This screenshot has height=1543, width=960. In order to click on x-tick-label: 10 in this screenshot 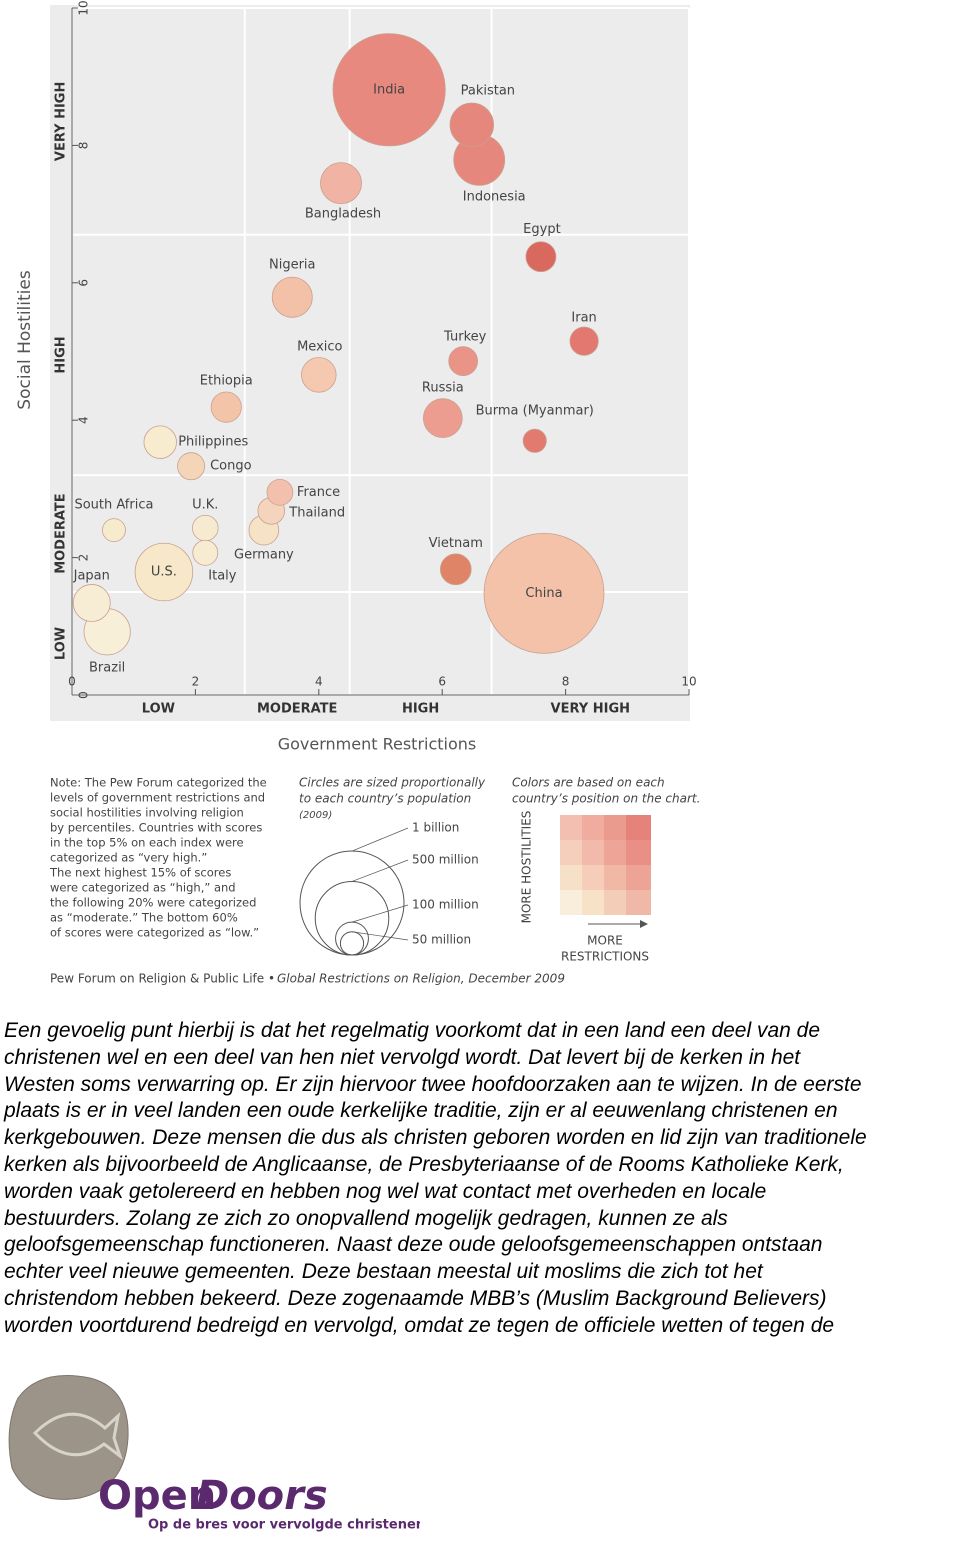, I will do `click(688, 682)`.